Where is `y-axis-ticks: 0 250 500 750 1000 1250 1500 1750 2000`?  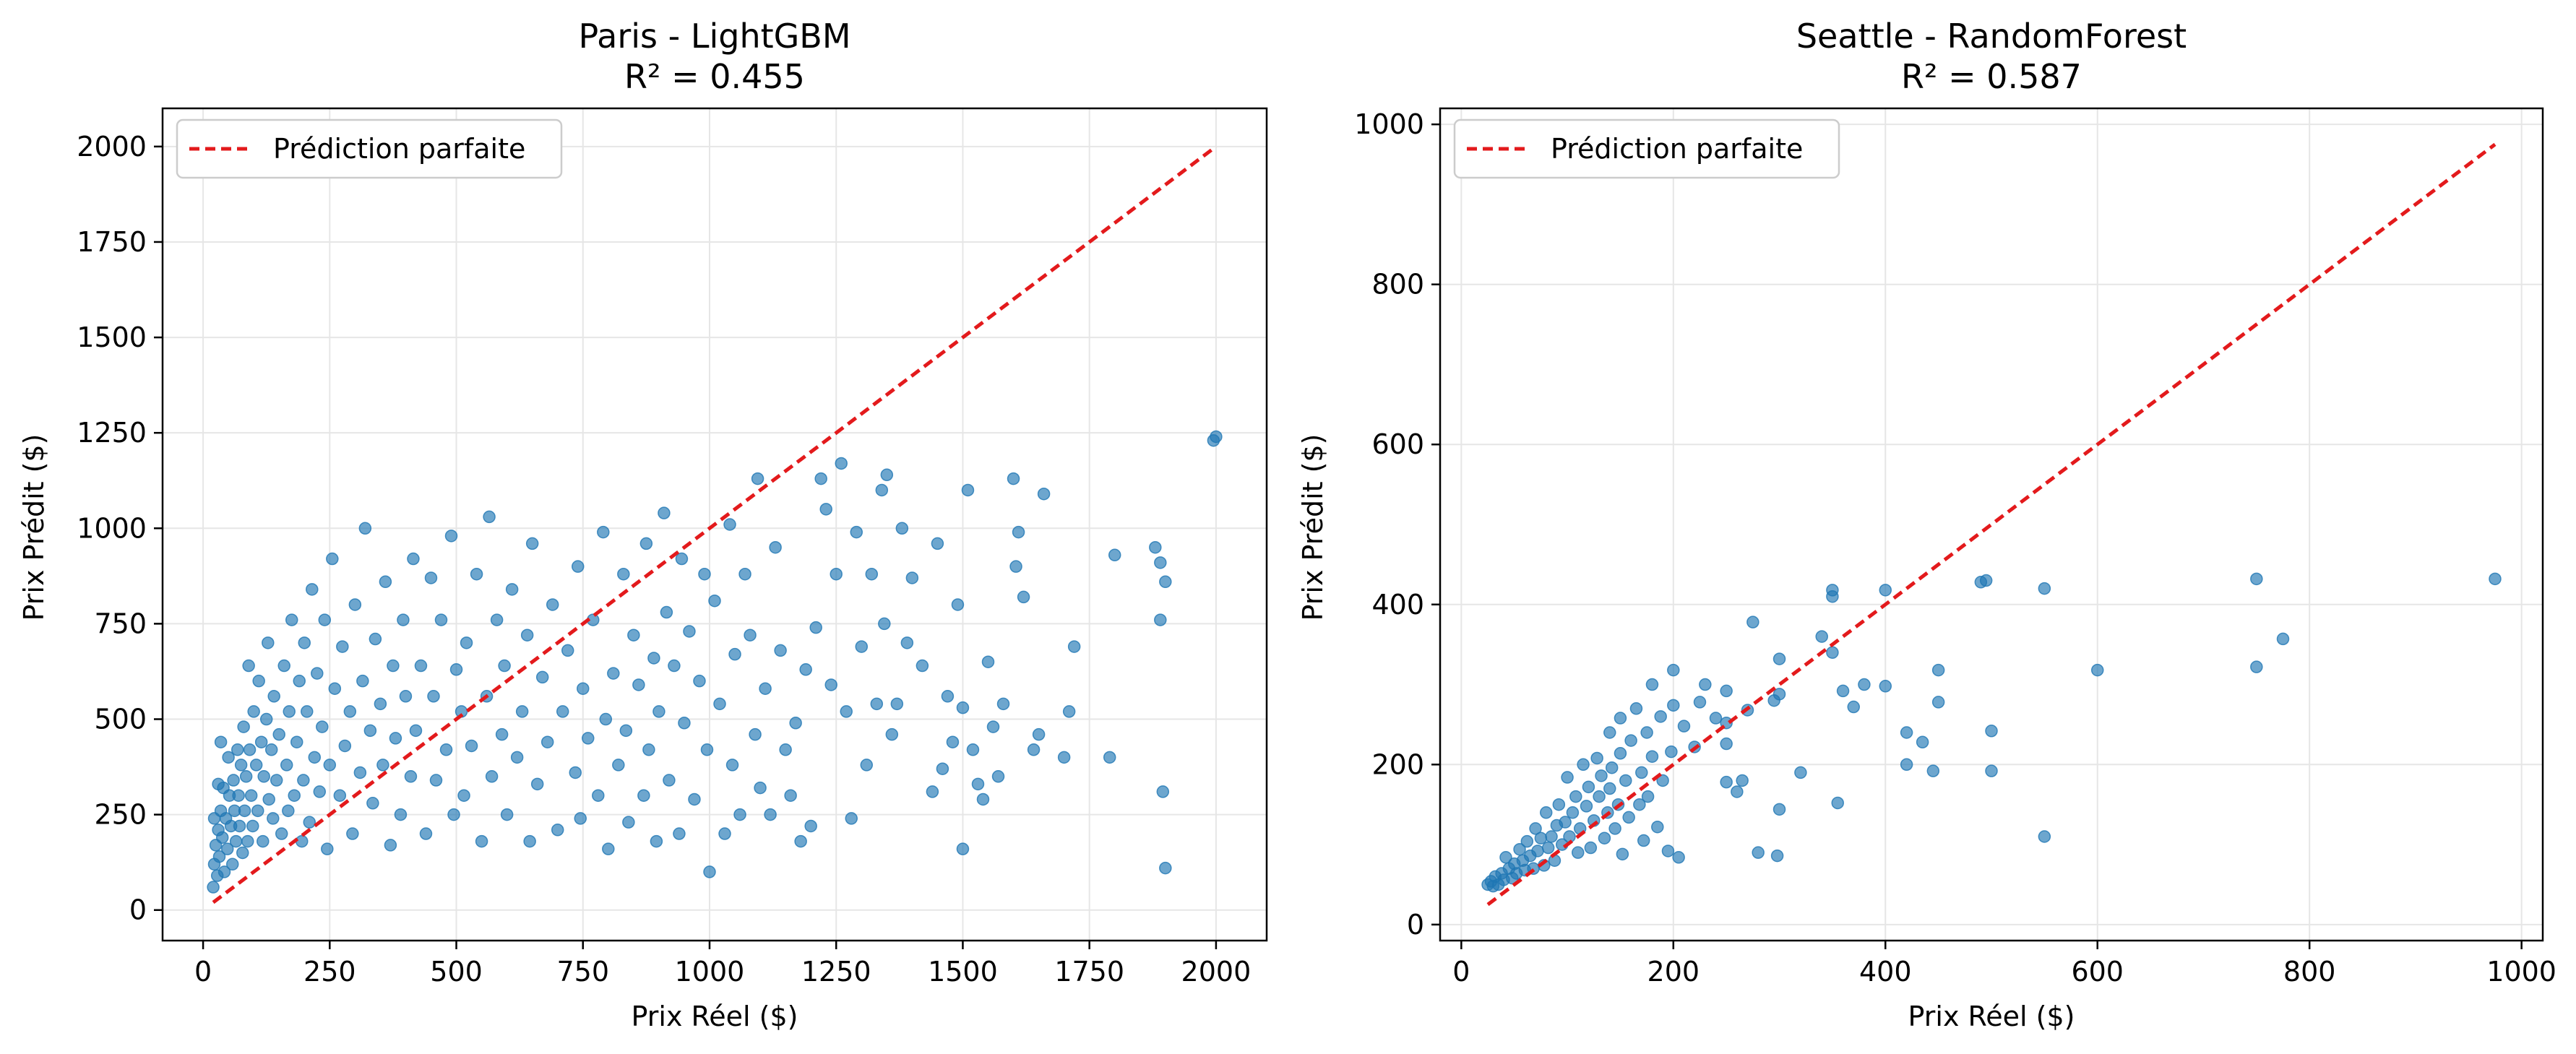
y-axis-ticks: 0 250 500 750 1000 1250 1500 1750 2000 is located at coordinates (120, 528).